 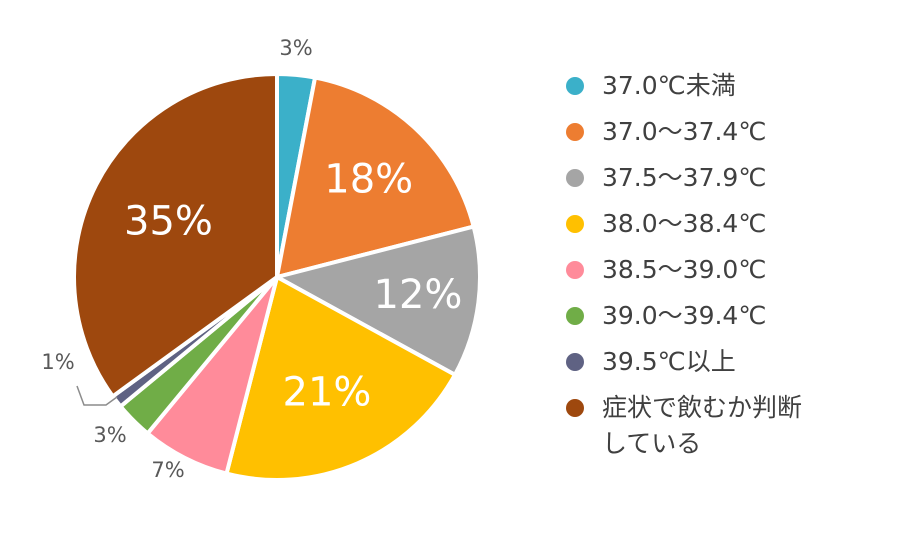 I want to click on legend-item-1: 37.0℃未満, so click(x=736, y=86).